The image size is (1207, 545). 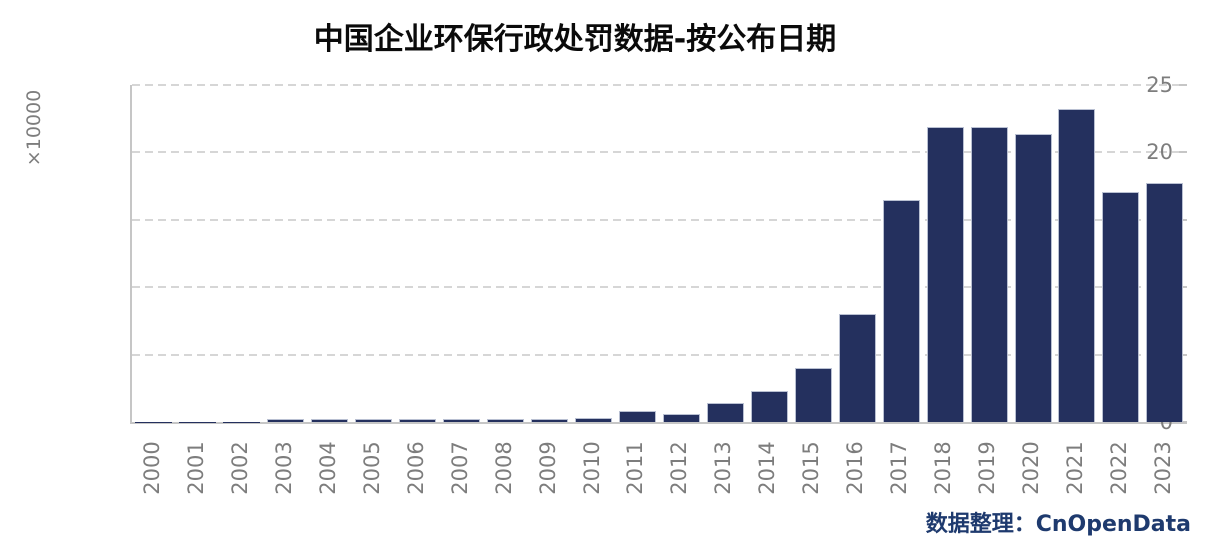 I want to click on x-tick-cell: 2020, so click(x=1031, y=468).